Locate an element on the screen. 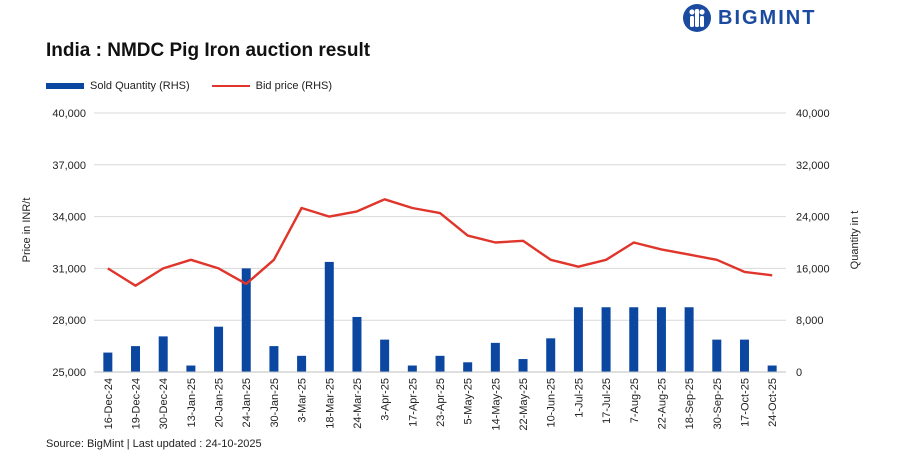  legend-label-bid-price: Bid price (RHS) is located at coordinates (294, 86).